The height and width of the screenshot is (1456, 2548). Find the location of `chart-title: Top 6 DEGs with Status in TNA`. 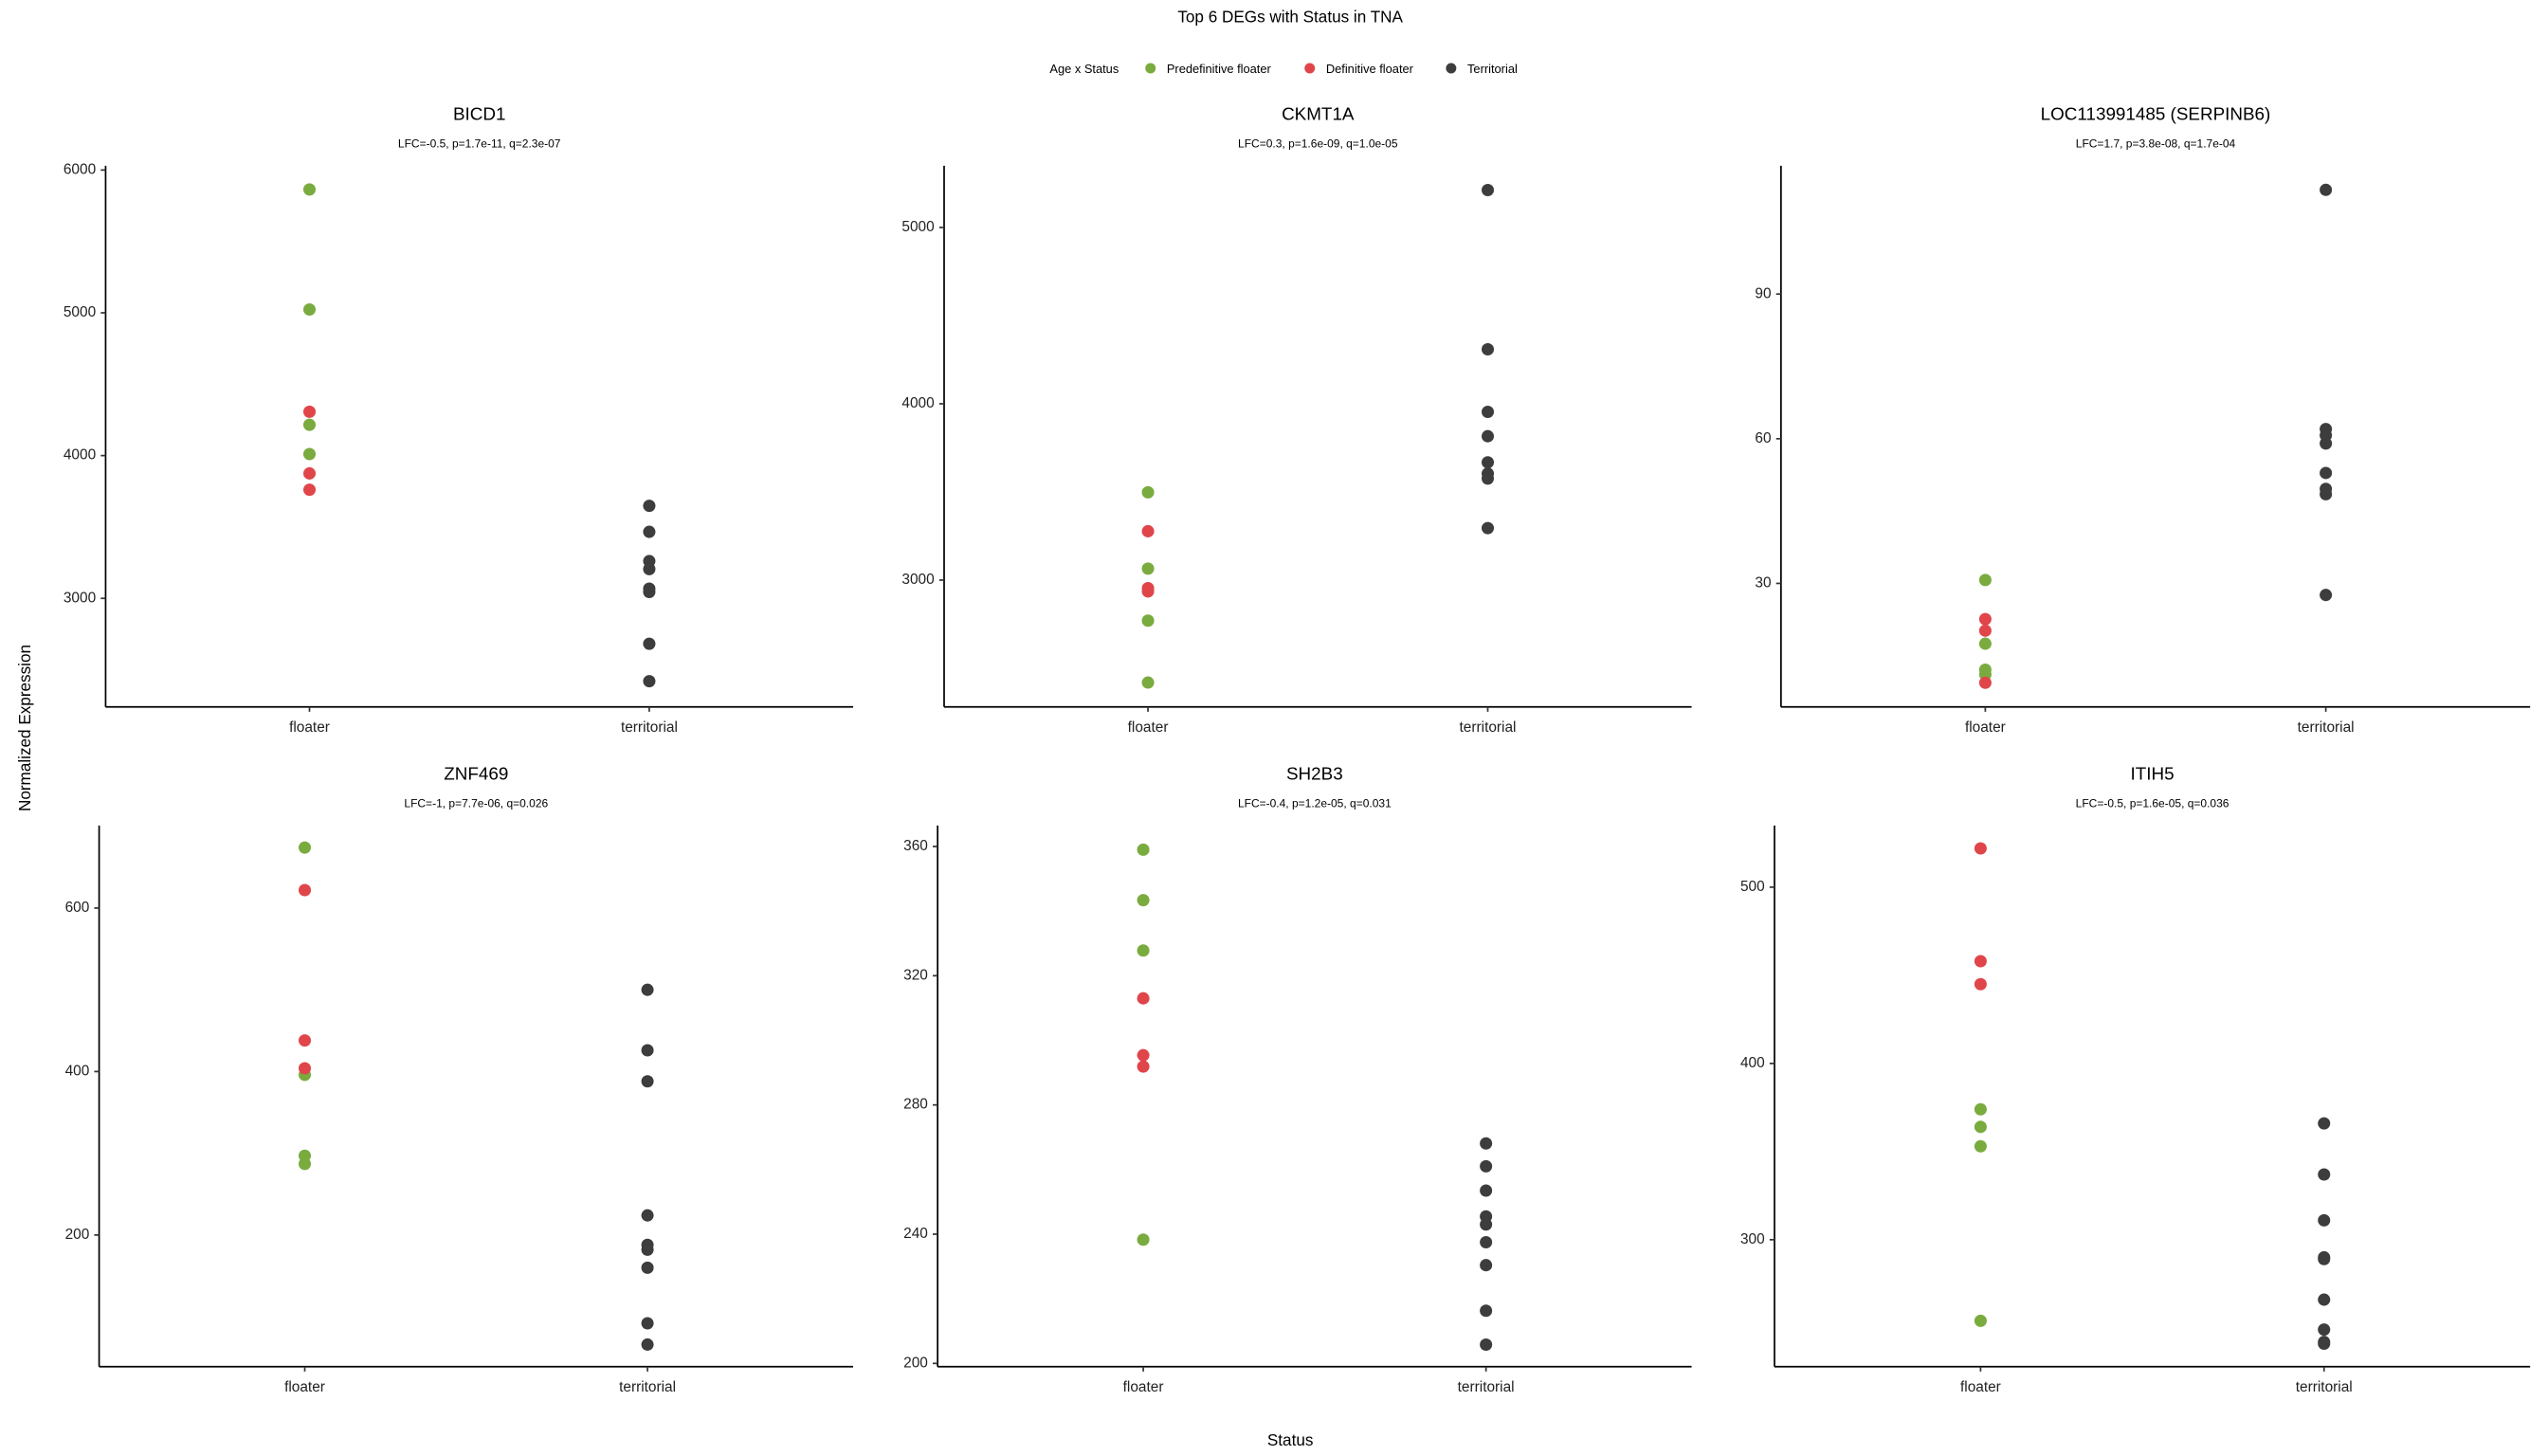

chart-title: Top 6 DEGs with Status in TNA is located at coordinates (1290, 16).